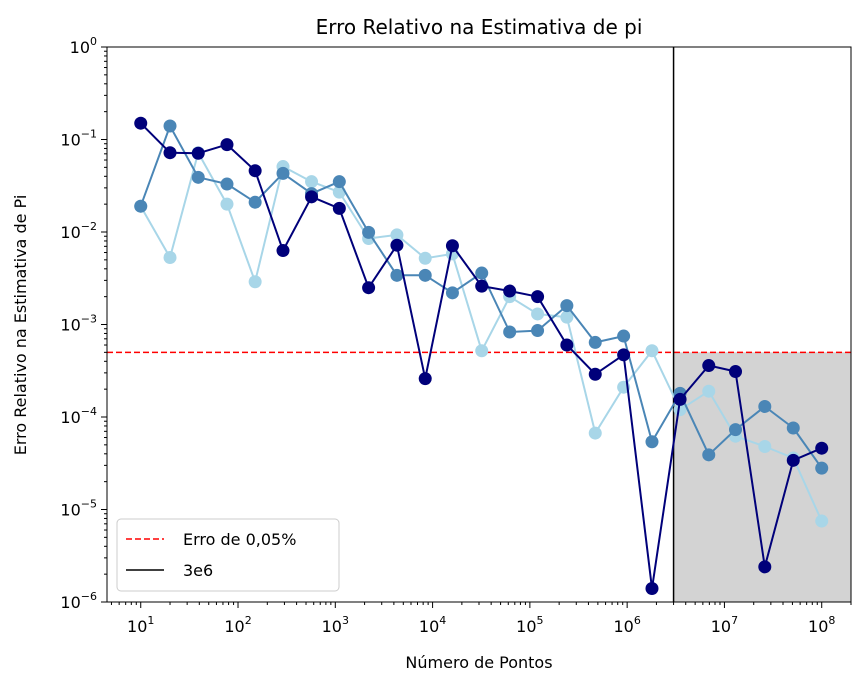 The image size is (863, 683). I want to click on x-tick-label: 10¹, so click(140, 625).